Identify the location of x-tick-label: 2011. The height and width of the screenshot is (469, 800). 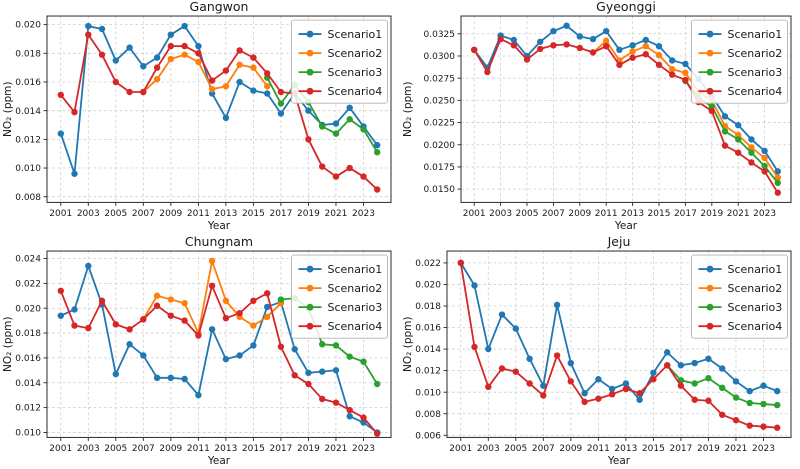
(598, 448).